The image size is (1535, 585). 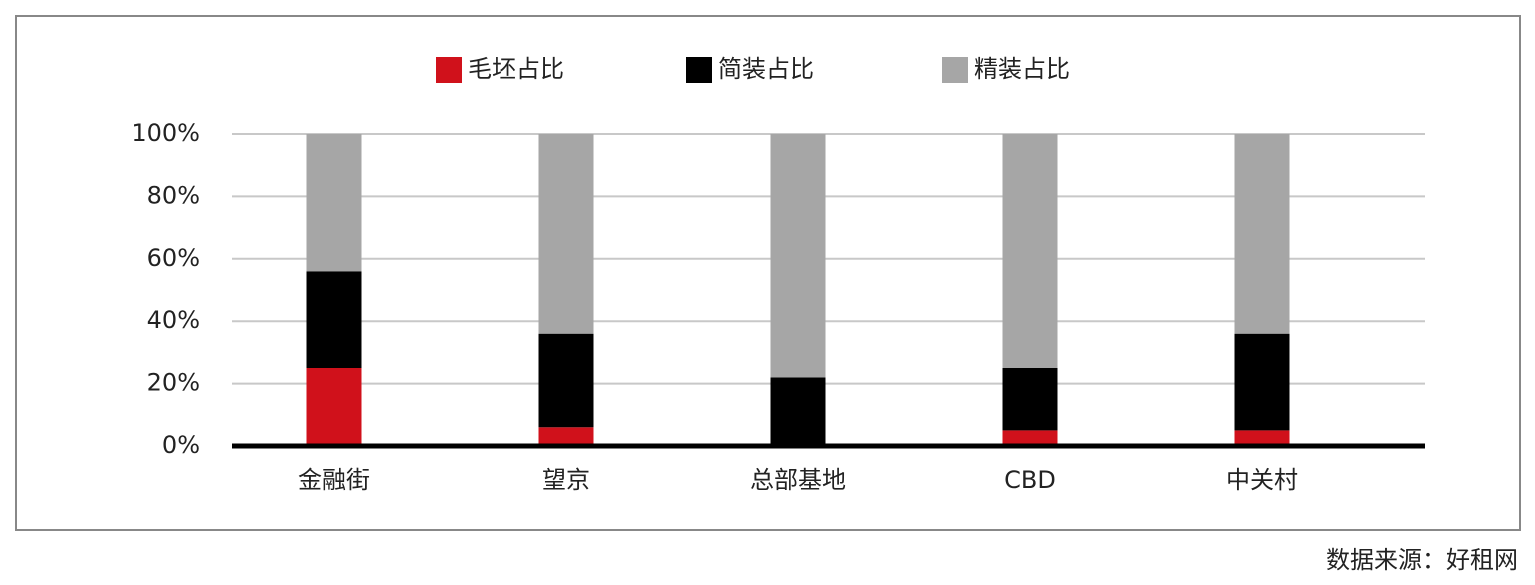 What do you see at coordinates (334, 480) in the screenshot?
I see `x-tick-label: 金融街` at bounding box center [334, 480].